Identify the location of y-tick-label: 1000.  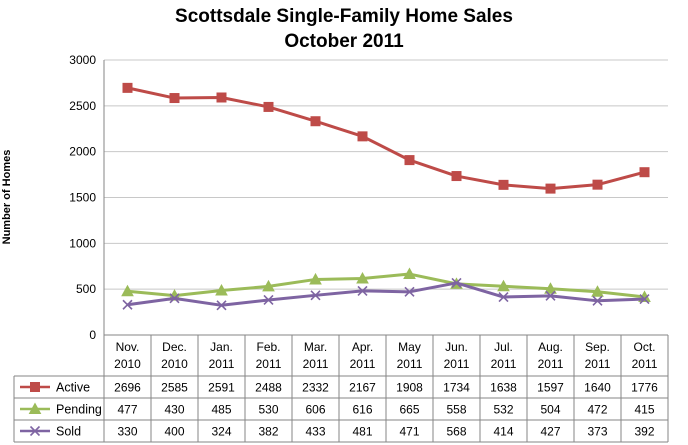
(82, 243).